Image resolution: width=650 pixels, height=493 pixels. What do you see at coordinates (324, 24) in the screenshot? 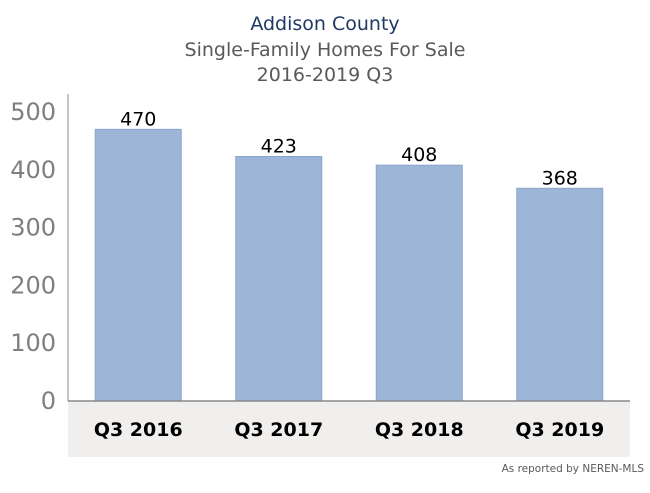
I see `chart-title: Addison County` at bounding box center [324, 24].